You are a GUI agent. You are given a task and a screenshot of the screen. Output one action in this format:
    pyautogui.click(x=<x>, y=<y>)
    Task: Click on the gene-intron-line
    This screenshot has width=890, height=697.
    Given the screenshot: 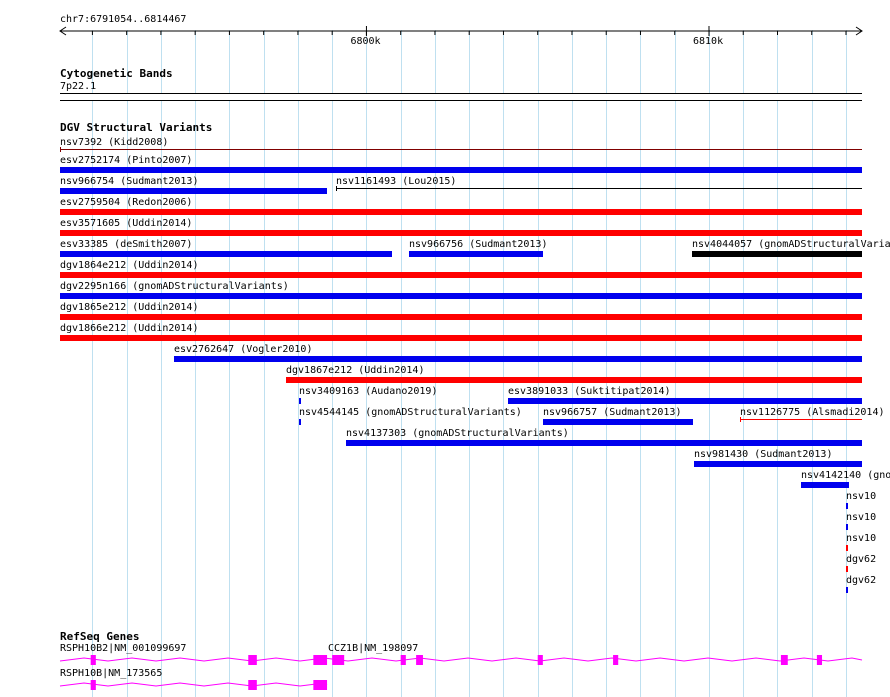 What is the action you would take?
    pyautogui.click(x=193, y=684)
    